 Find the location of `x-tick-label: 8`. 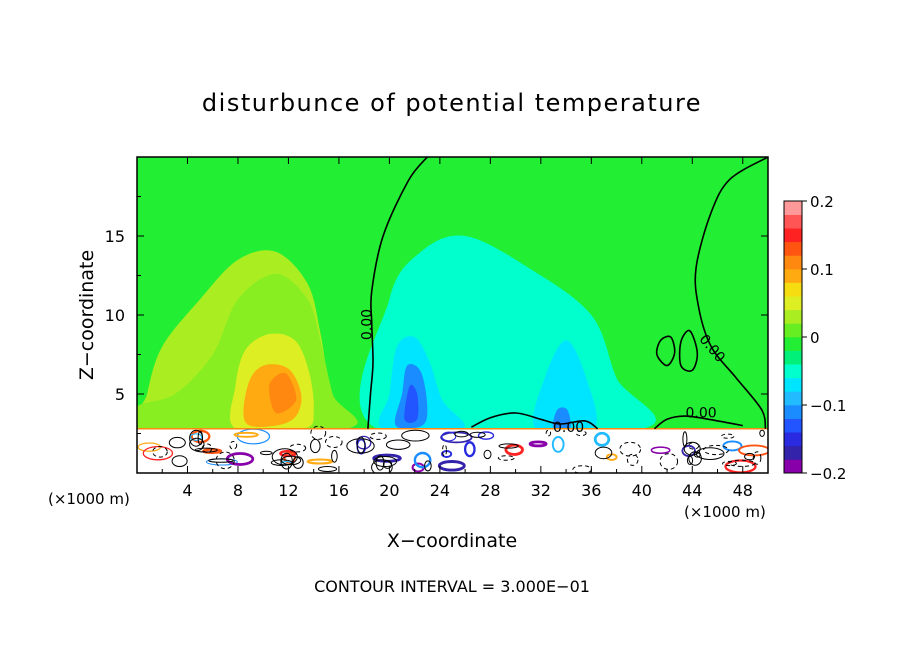

x-tick-label: 8 is located at coordinates (238, 490).